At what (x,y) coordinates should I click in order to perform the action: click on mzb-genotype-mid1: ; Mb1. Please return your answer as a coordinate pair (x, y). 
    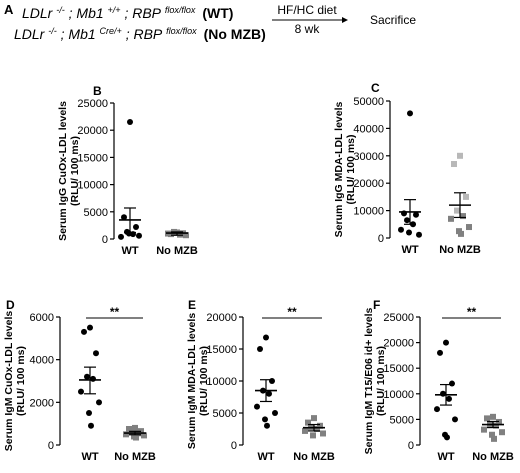
    Looking at the image, I should click on (78, 34).